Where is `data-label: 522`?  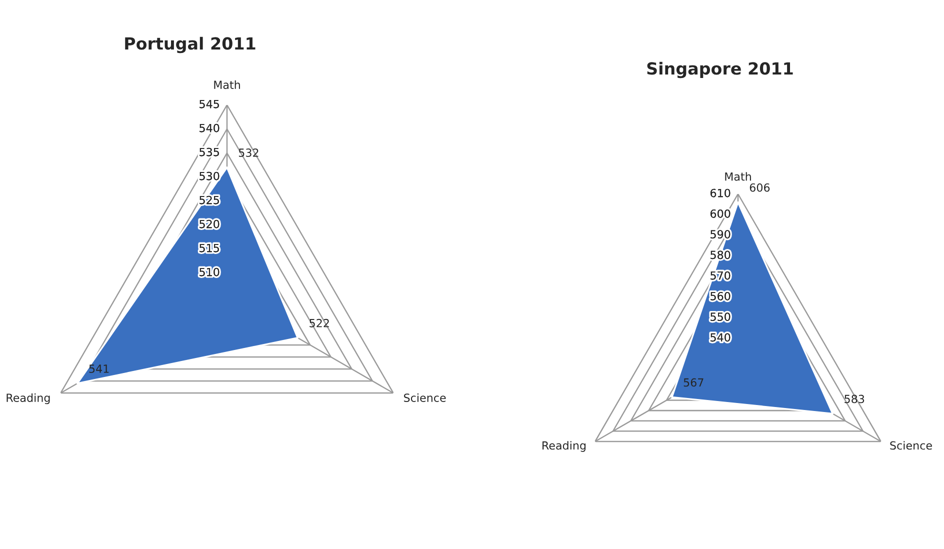 data-label: 522 is located at coordinates (319, 323).